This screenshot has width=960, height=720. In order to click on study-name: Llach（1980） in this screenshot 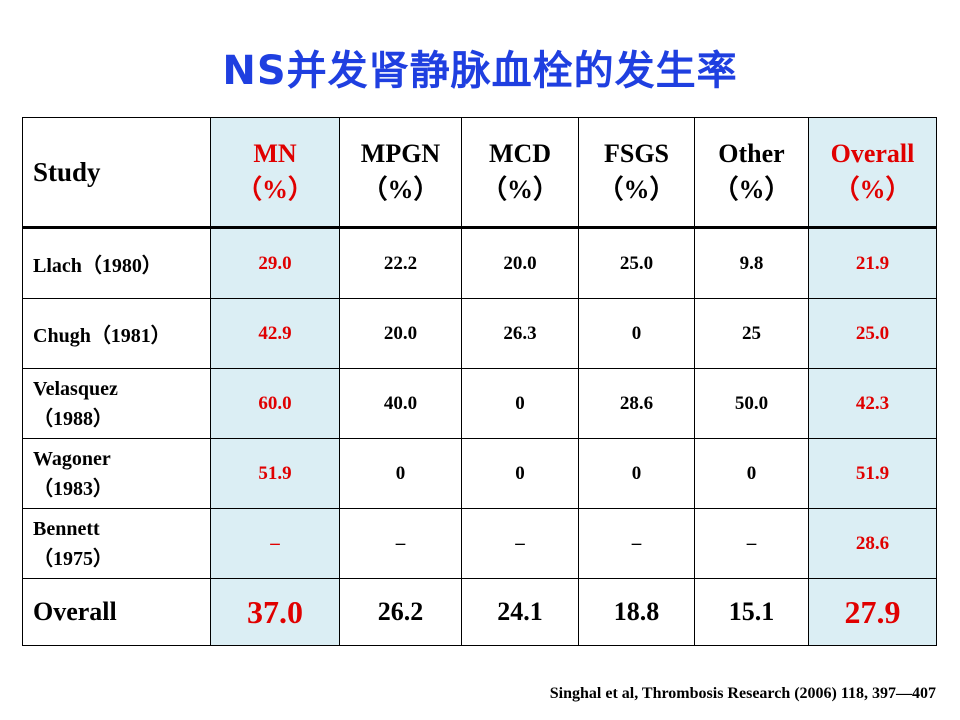, I will do `click(97, 266)`.